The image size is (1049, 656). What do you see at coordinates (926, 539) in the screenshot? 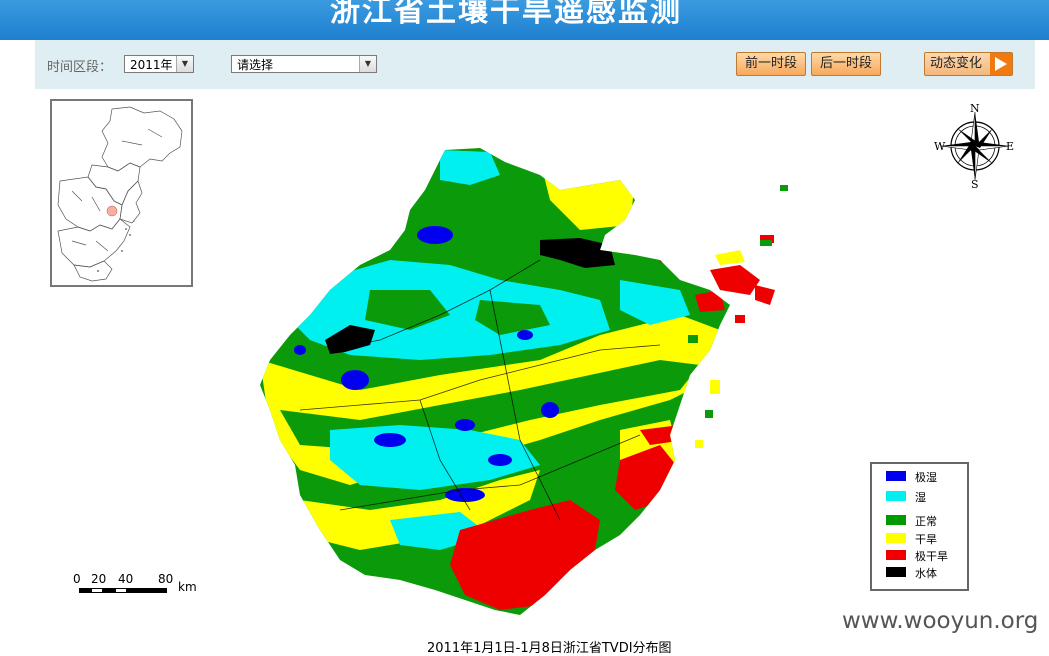
I see `legend-label: 干旱` at bounding box center [926, 539].